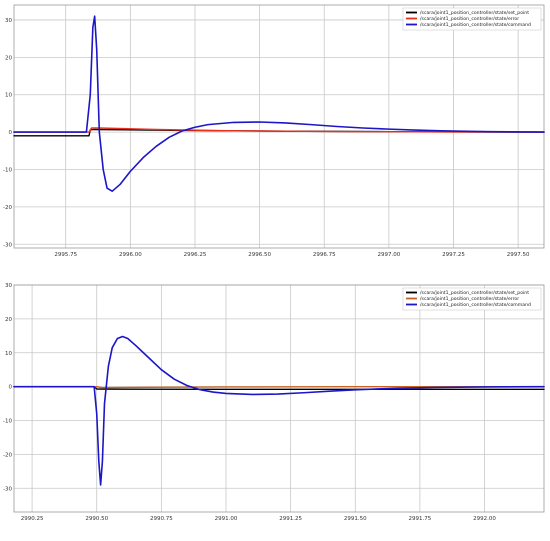 Image resolution: width=550 pixels, height=541 pixels. What do you see at coordinates (324, 255) in the screenshot?
I see `x-tick-label: 2996.75` at bounding box center [324, 255].